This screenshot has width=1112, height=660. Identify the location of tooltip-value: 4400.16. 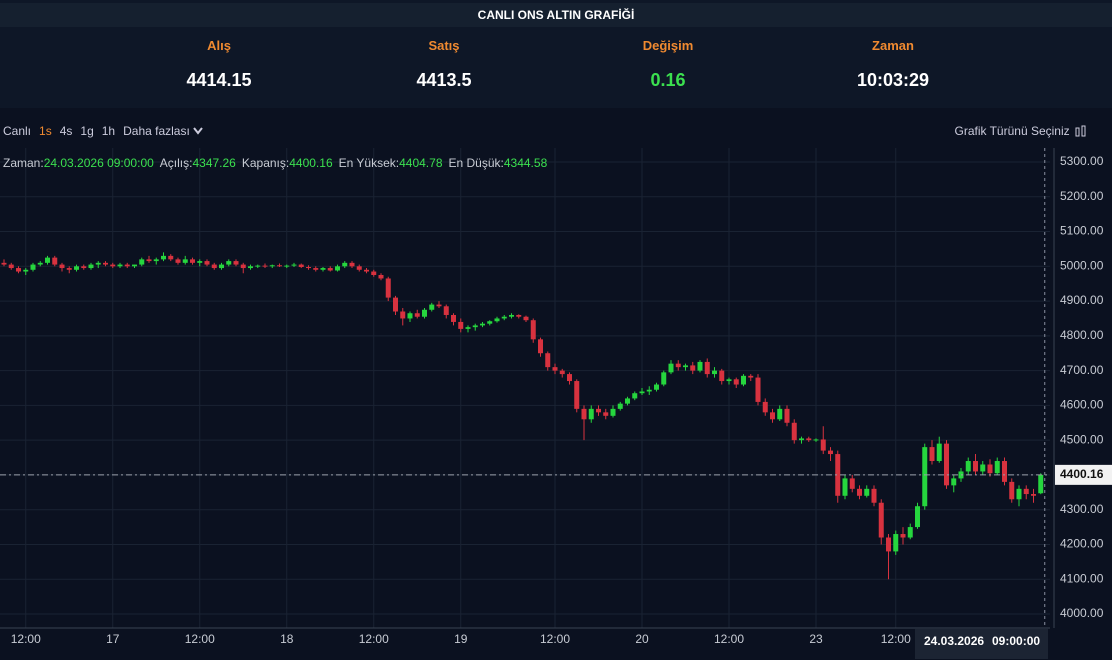
(311, 163).